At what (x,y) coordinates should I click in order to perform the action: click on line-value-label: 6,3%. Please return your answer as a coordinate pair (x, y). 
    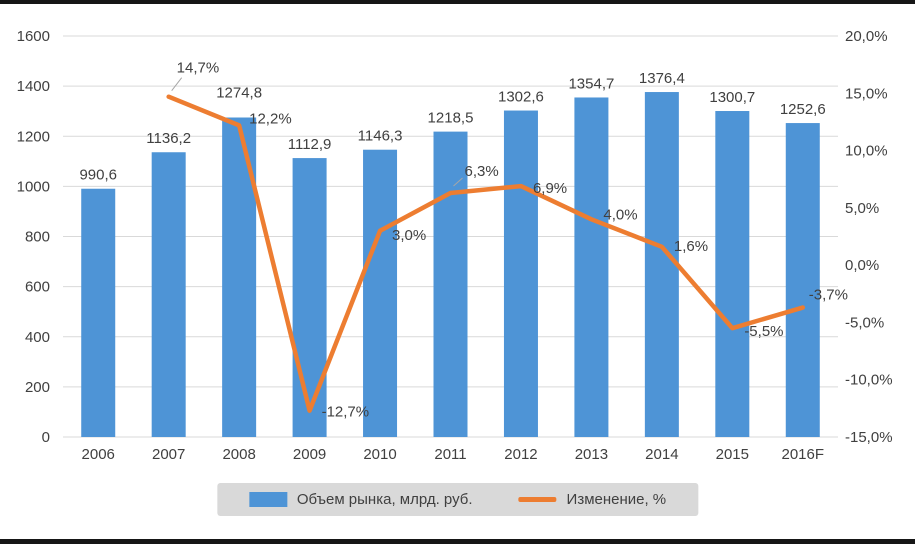
    Looking at the image, I should click on (482, 171).